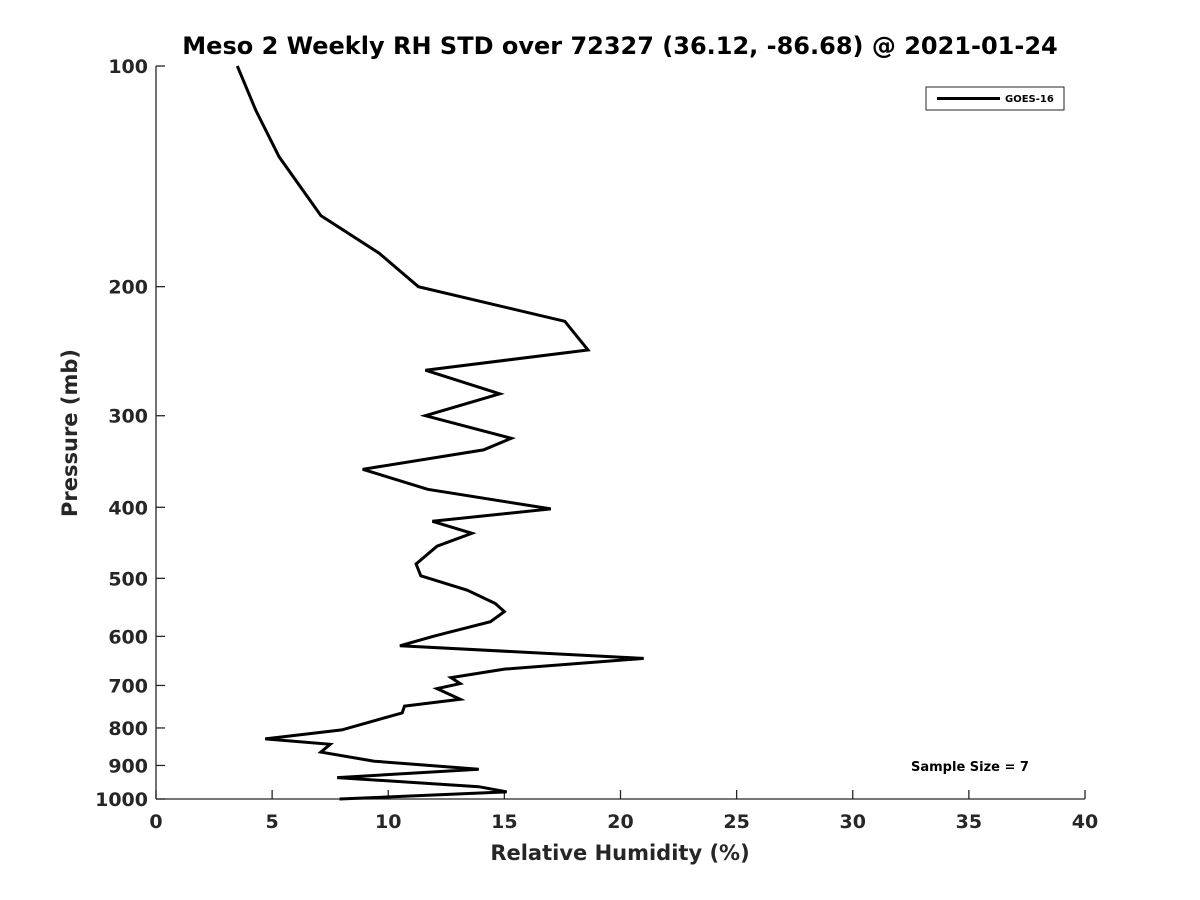 This screenshot has width=1200, height=900. What do you see at coordinates (128, 508) in the screenshot?
I see `y-tick-label: 400` at bounding box center [128, 508].